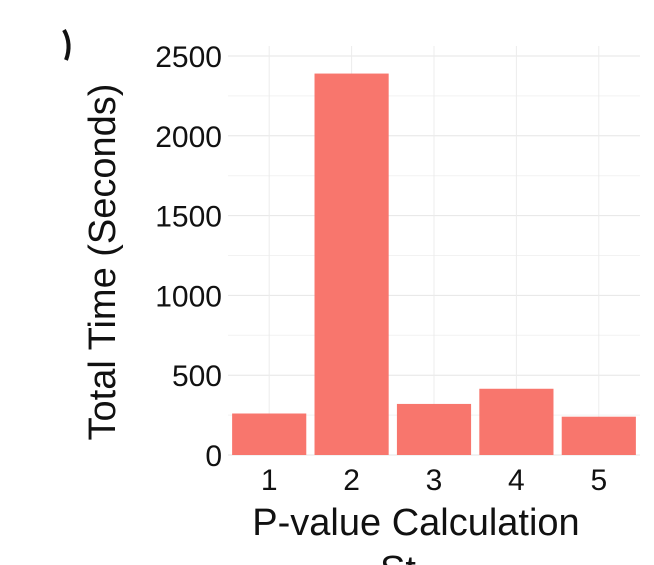 The height and width of the screenshot is (565, 654). Describe the element at coordinates (188, 57) in the screenshot. I see `y-tick-label: 2500` at that location.